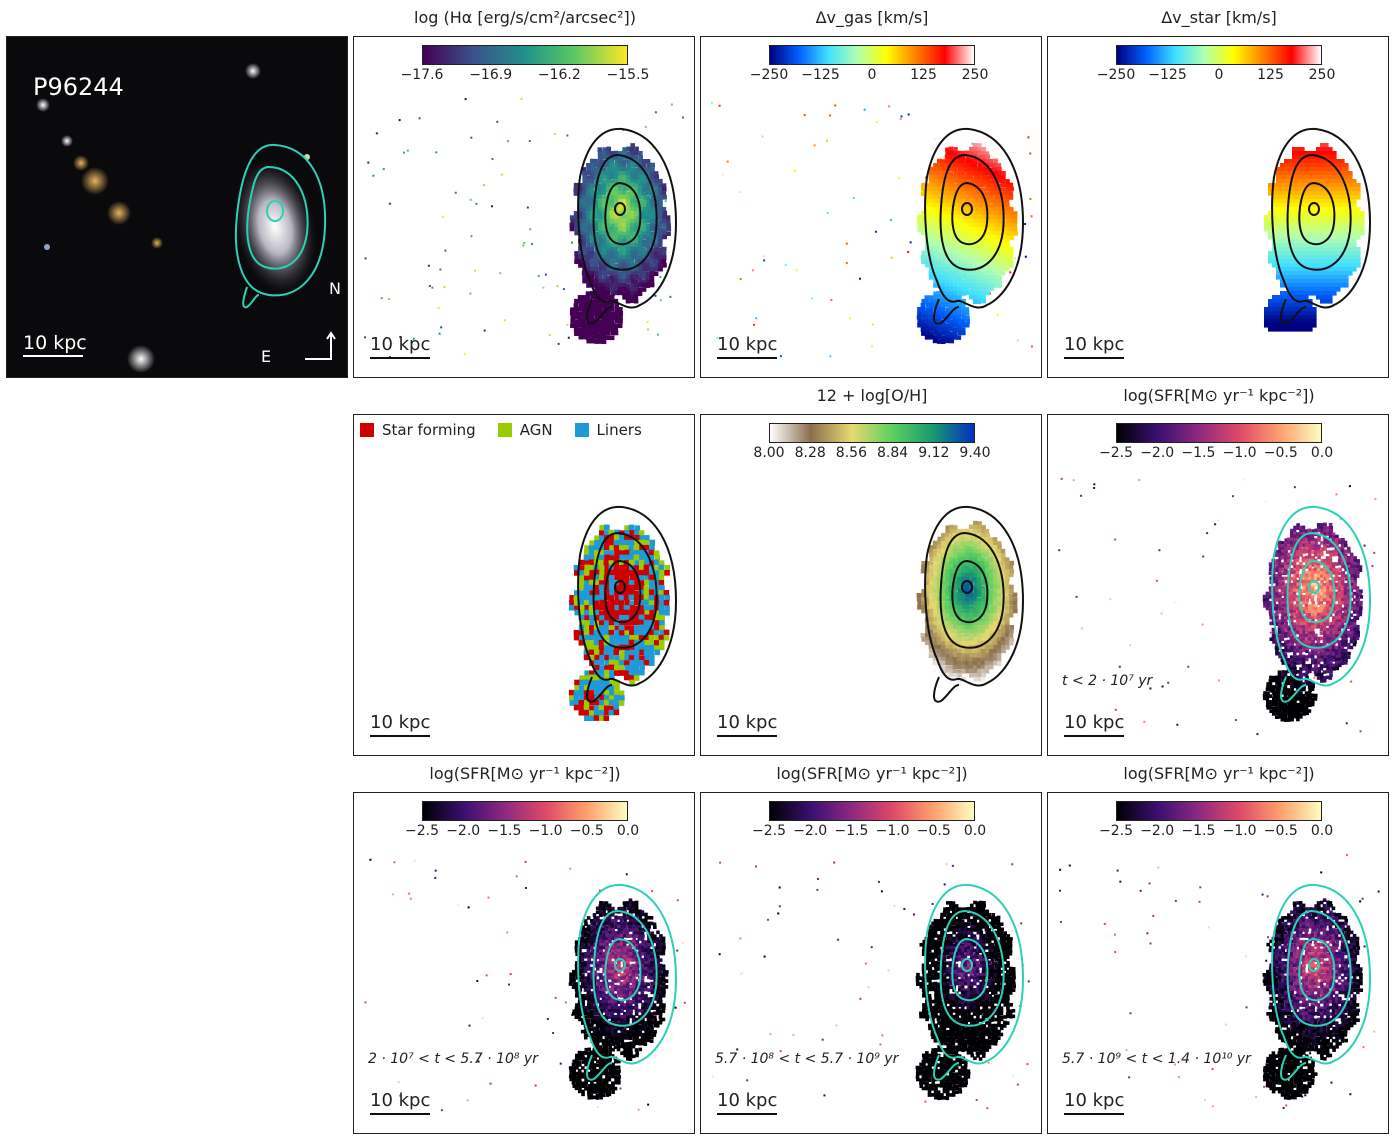 This screenshot has width=1398, height=1136. What do you see at coordinates (807, 1059) in the screenshot?
I see `age-range-label: 5.7 · 10⁸ < t < 5.7 · 10⁹ yr` at bounding box center [807, 1059].